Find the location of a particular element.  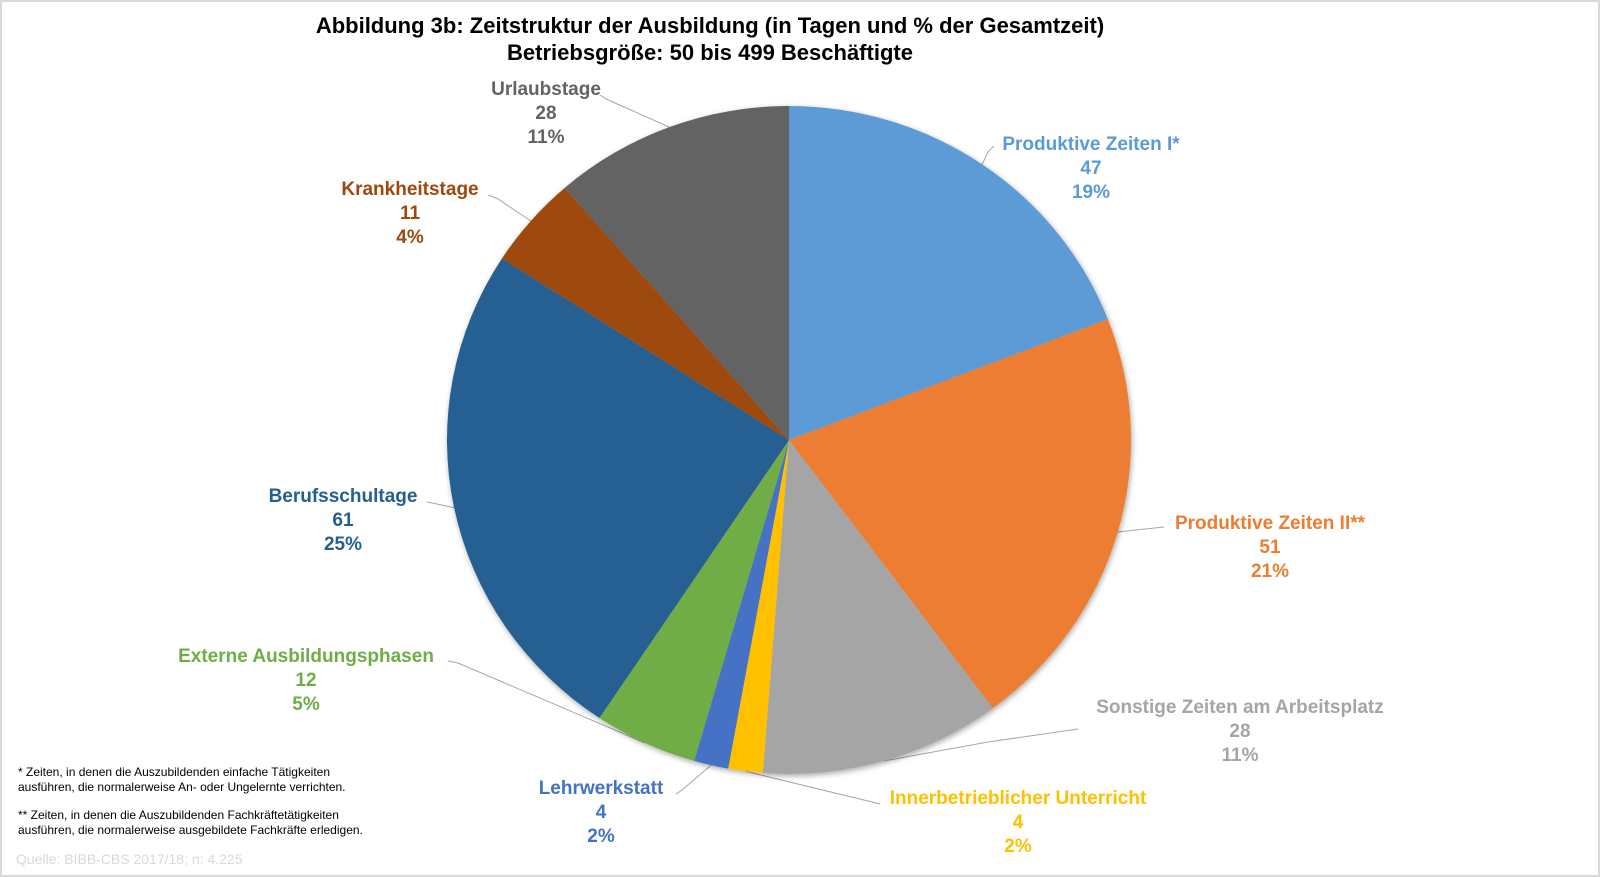

slice-3-label-label: Sonstige Zeiten am Arbeitsplatz is located at coordinates (1240, 707).